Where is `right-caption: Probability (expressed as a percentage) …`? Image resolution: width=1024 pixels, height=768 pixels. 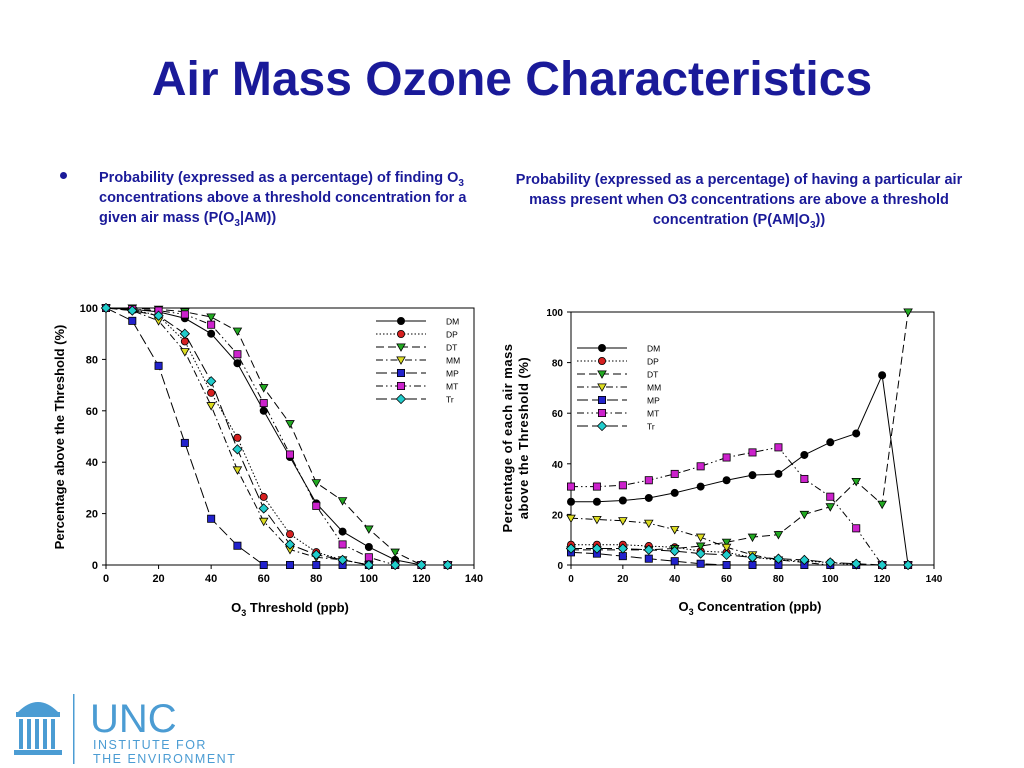 right-caption: Probability (expressed as a percentage) … is located at coordinates (739, 200).